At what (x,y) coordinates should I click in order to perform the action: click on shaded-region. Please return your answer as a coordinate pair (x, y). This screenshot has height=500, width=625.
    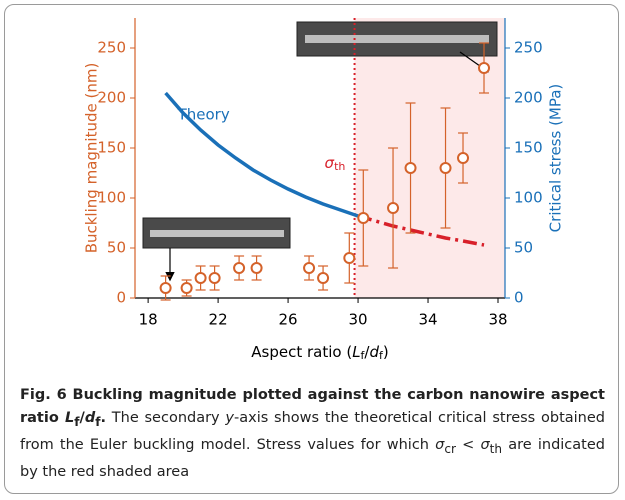
    Looking at the image, I should click on (429, 158).